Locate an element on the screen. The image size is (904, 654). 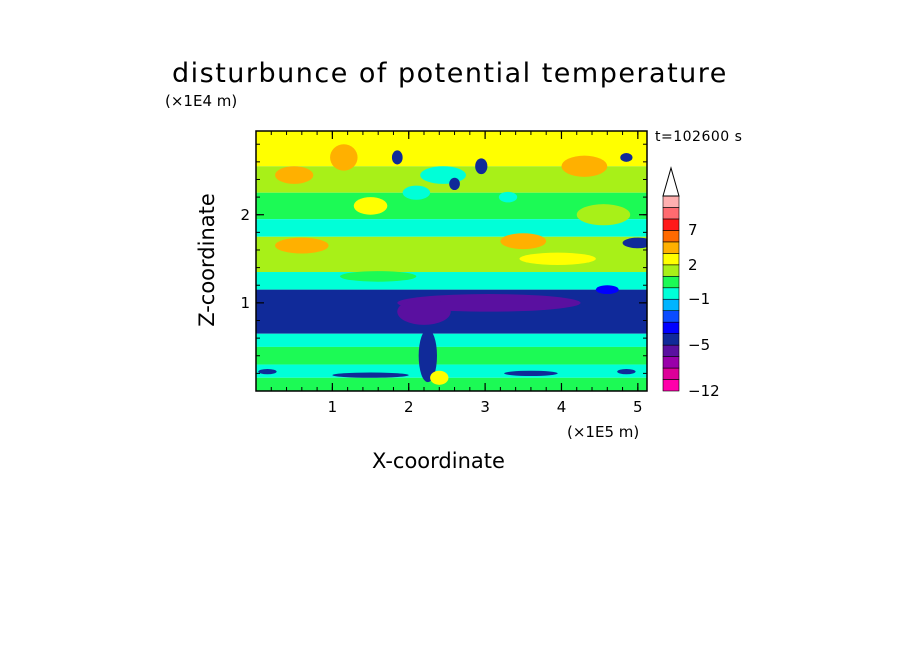
x-tick-label: 2 is located at coordinates (408, 407).